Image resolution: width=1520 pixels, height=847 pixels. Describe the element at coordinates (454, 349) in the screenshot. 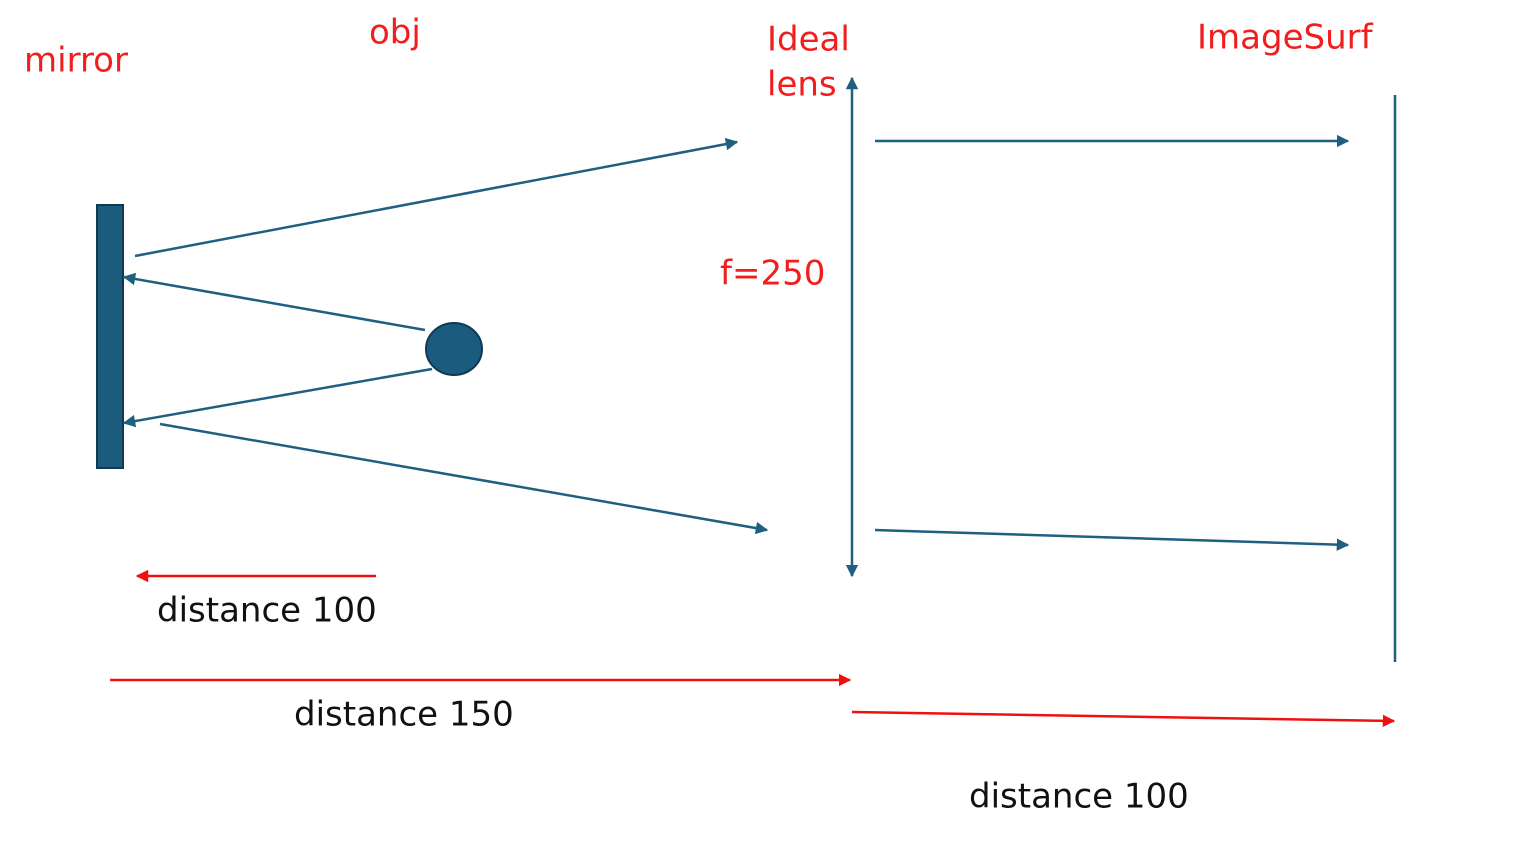

I see `object` at that location.